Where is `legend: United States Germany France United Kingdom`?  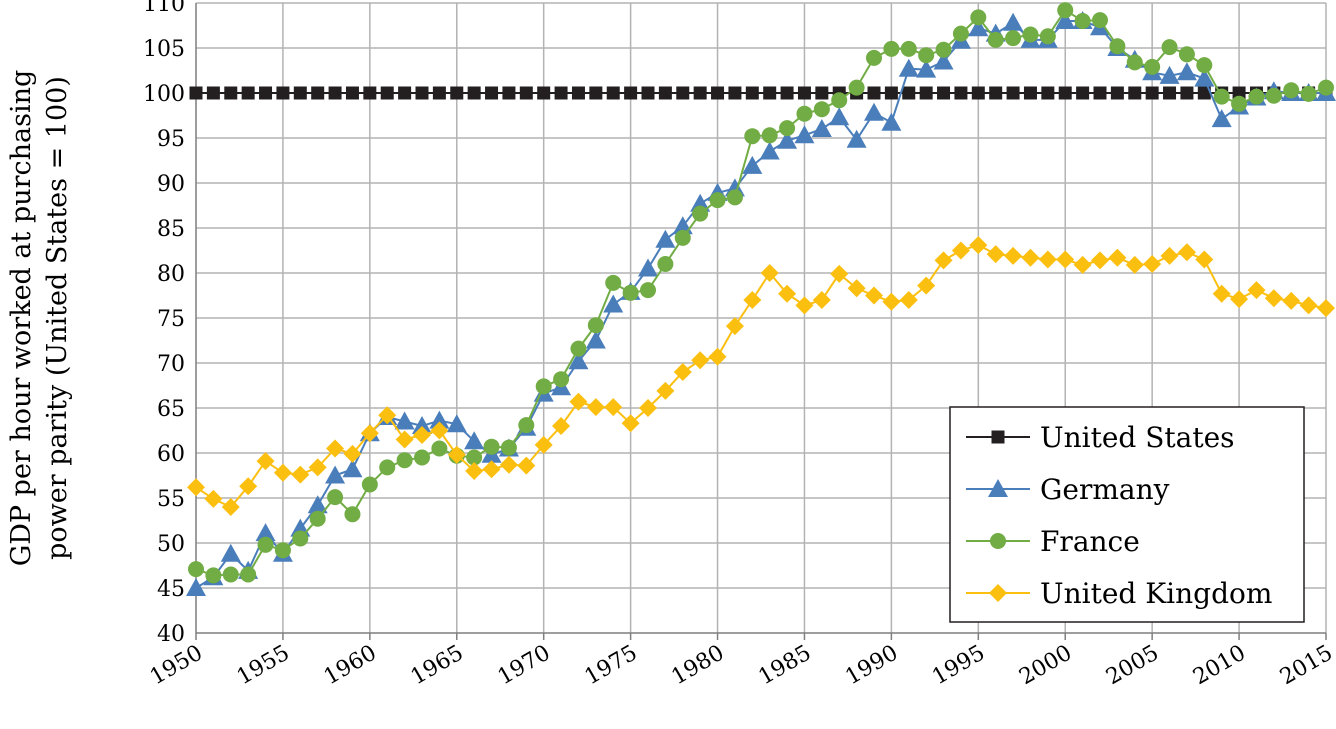 legend: United States Germany France United Kingdom is located at coordinates (1127, 514).